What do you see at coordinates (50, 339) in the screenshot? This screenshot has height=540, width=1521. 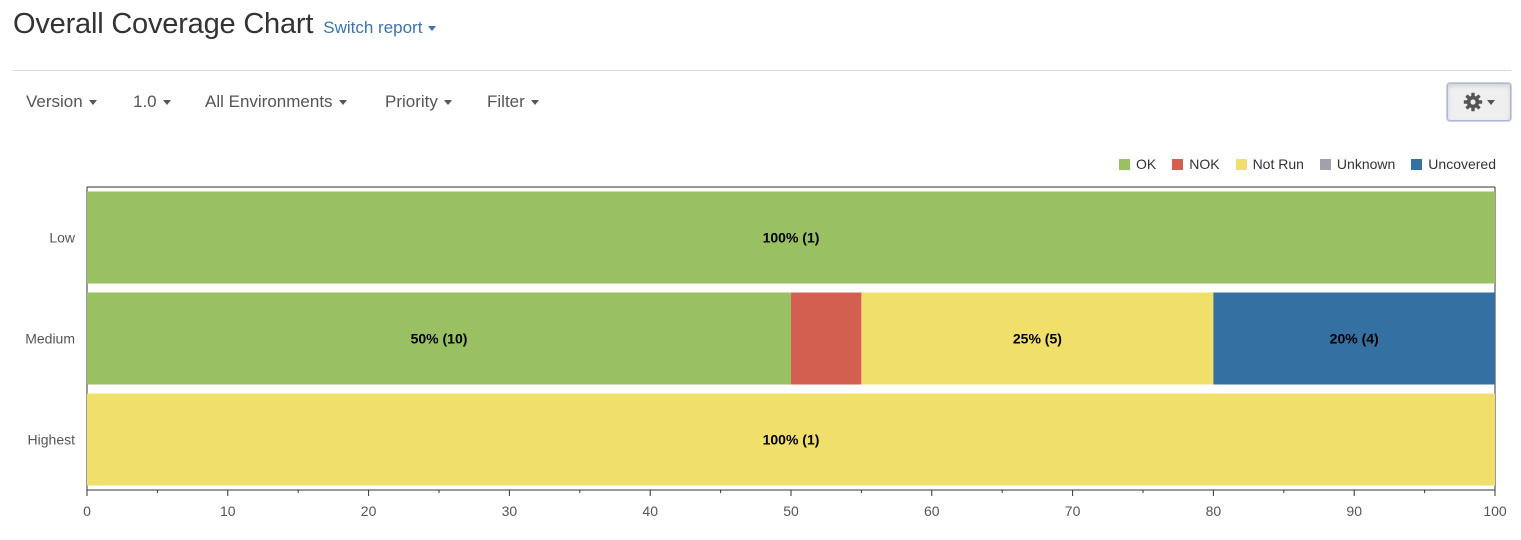 I see `y-tick-label: Medium` at bounding box center [50, 339].